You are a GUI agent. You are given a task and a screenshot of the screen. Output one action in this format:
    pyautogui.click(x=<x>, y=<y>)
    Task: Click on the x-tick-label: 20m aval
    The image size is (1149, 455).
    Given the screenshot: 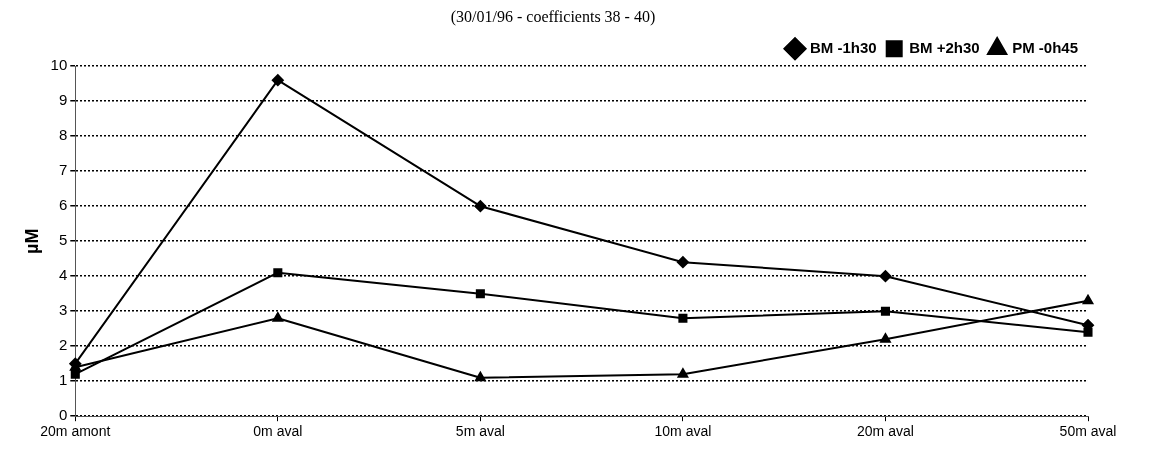 What is the action you would take?
    pyautogui.click(x=885, y=431)
    